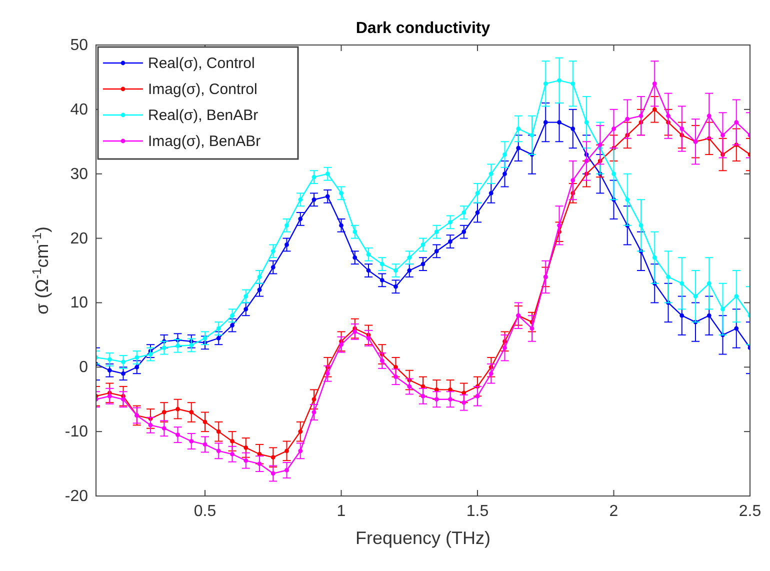 The image size is (770, 571). What do you see at coordinates (76, 496) in the screenshot?
I see `y-tick-label: -20` at bounding box center [76, 496].